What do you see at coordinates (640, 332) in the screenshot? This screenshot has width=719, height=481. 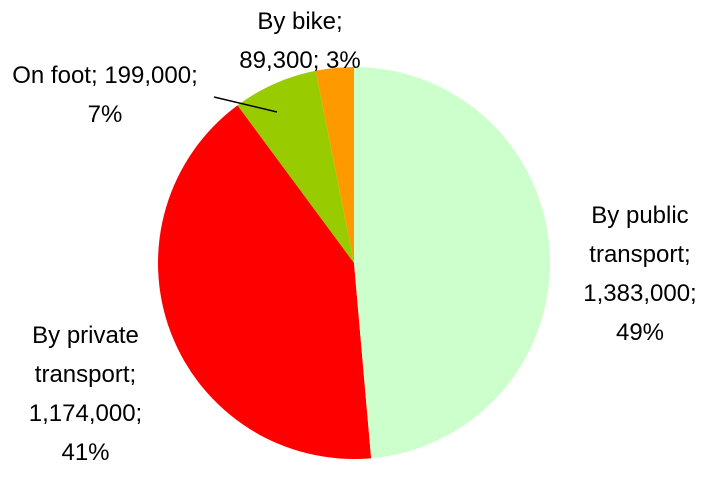 I see `percent-label: 49%` at bounding box center [640, 332].